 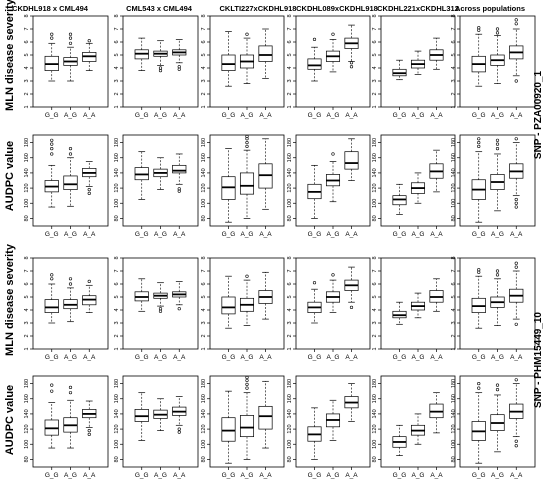 I want to click on y-tick-label: 100, so click(x=27, y=203).